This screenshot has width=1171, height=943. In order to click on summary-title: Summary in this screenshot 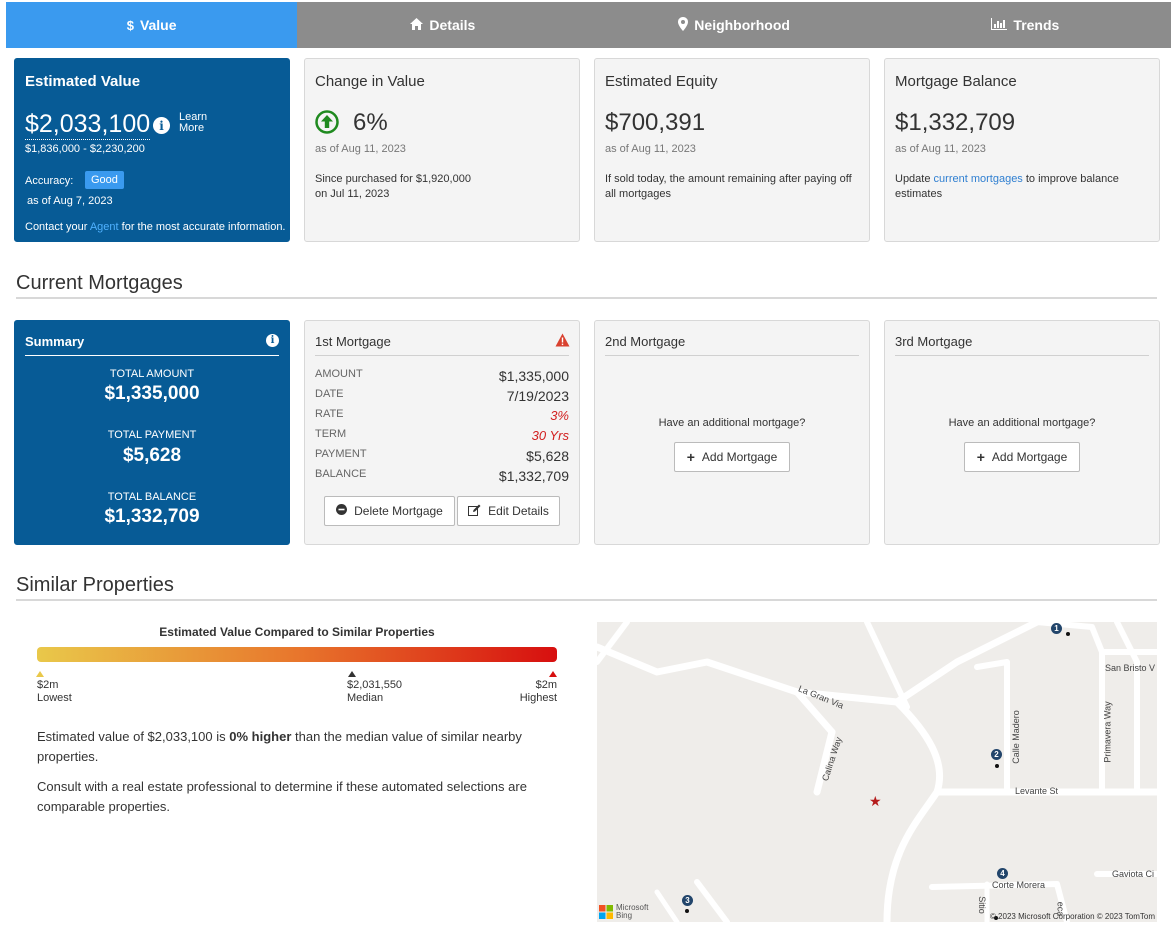, I will do `click(55, 341)`.